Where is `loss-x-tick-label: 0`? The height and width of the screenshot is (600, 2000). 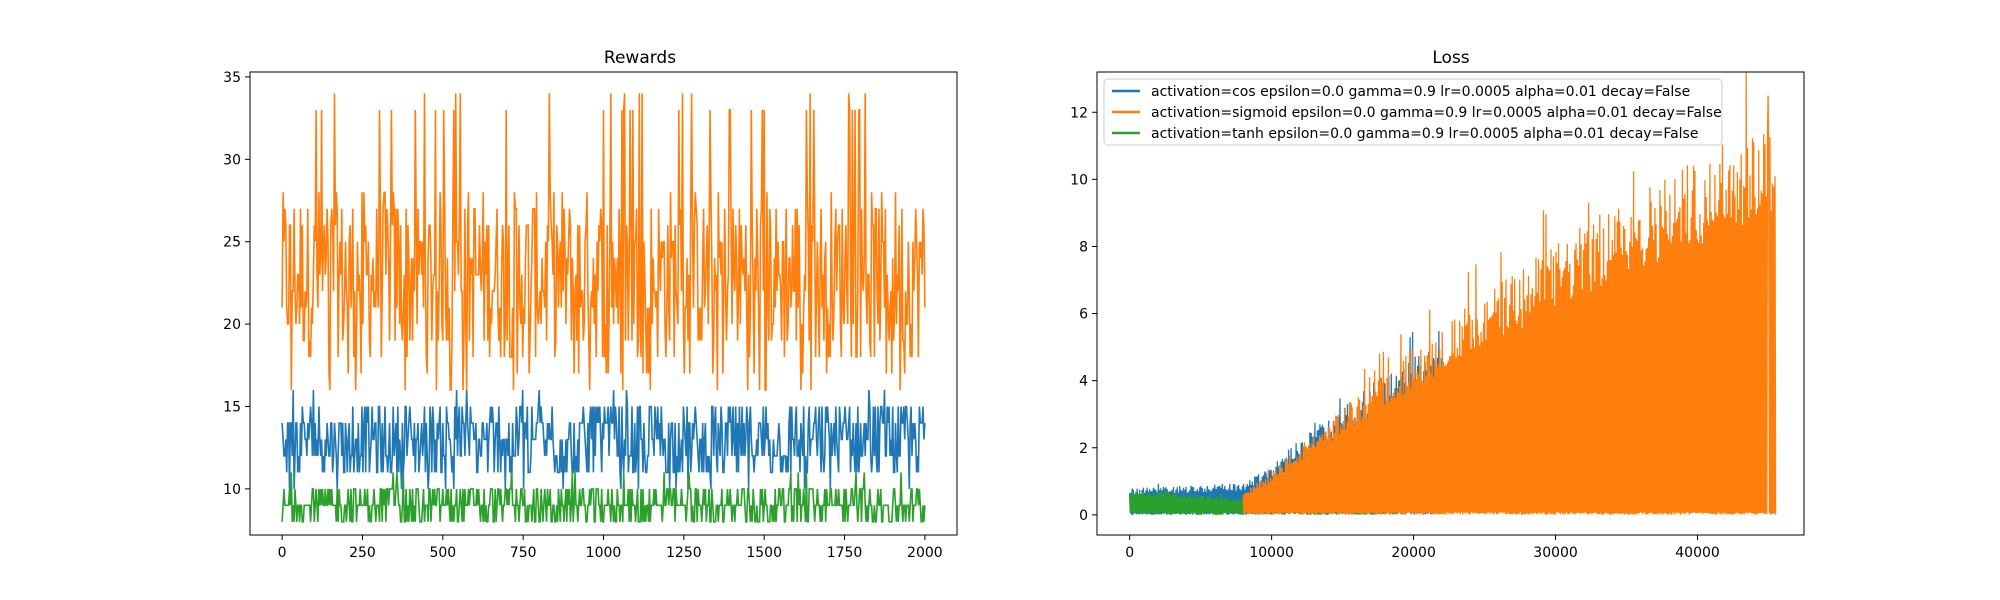 loss-x-tick-label: 0 is located at coordinates (1129, 553).